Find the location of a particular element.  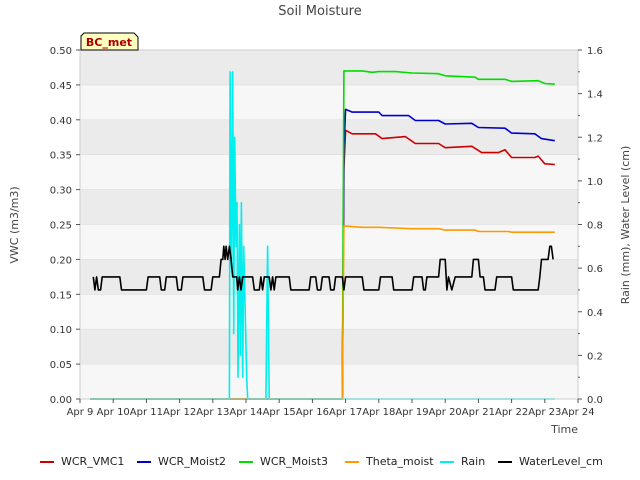

chart-title: Soil Moisture is located at coordinates (320, 11).